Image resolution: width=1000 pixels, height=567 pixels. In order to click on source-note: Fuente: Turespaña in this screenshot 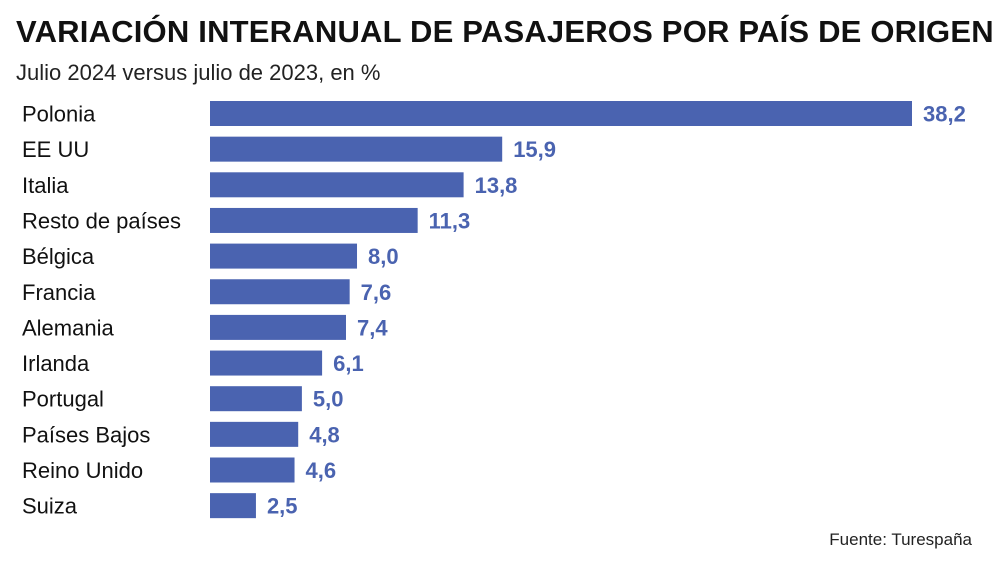, I will do `click(900, 539)`.